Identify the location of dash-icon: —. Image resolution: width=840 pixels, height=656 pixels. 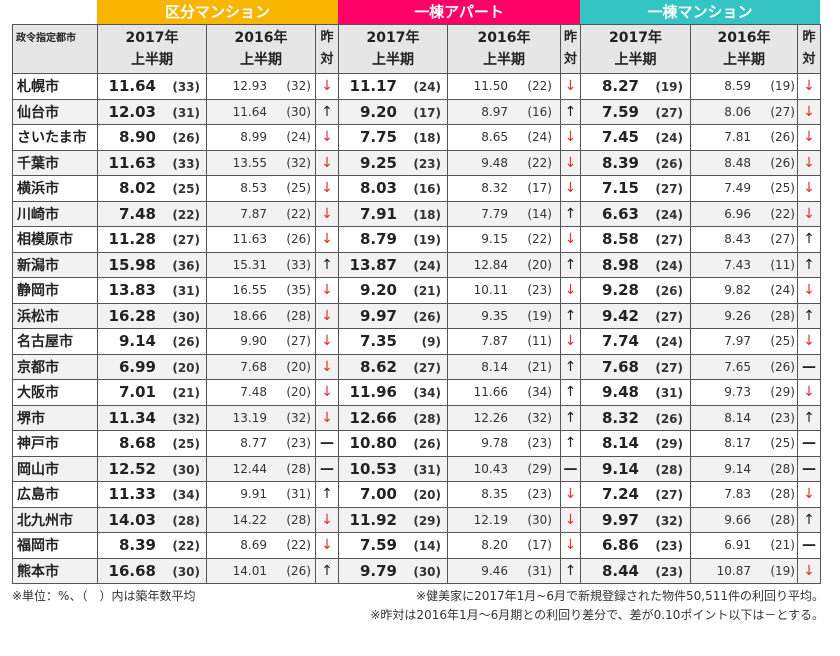
(809, 443).